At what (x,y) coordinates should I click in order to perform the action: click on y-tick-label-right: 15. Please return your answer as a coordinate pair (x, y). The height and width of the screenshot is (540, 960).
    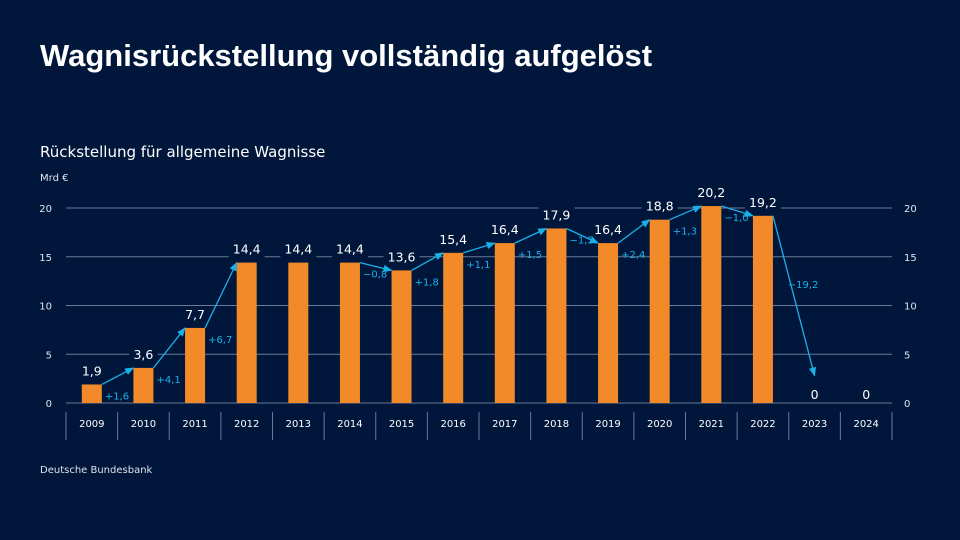
    Looking at the image, I should click on (910, 258).